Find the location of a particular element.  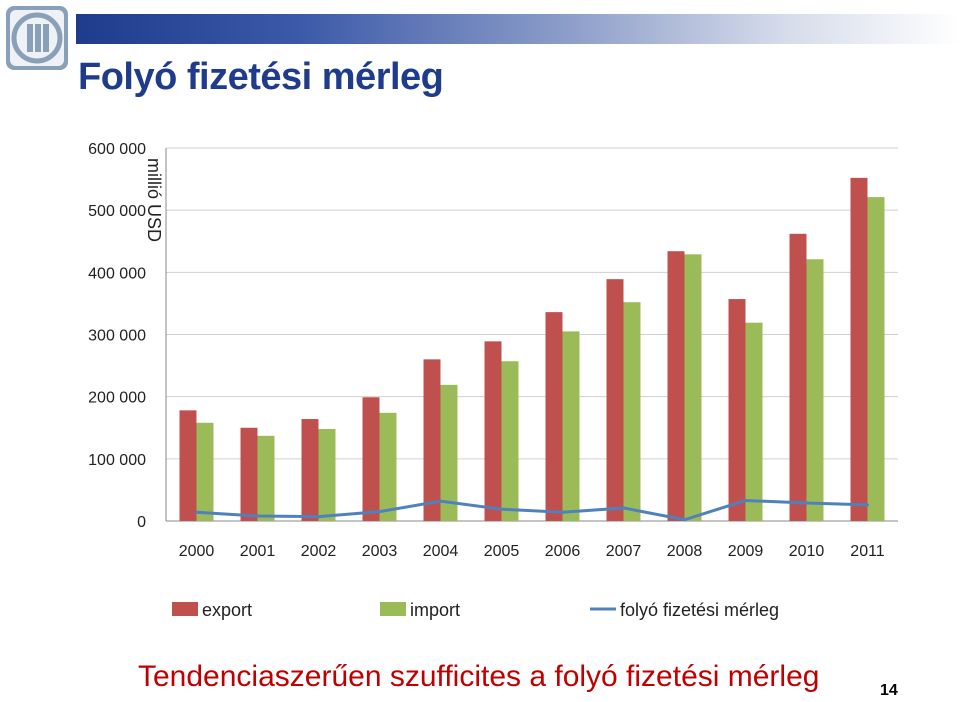

x-tick-label: 2000 is located at coordinates (197, 551).